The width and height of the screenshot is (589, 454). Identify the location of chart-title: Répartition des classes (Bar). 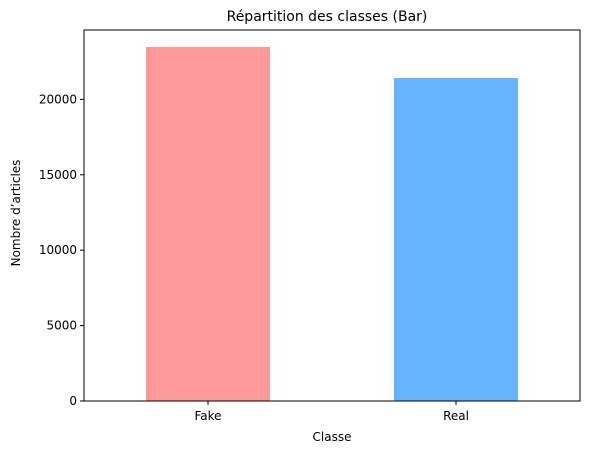
(327, 17).